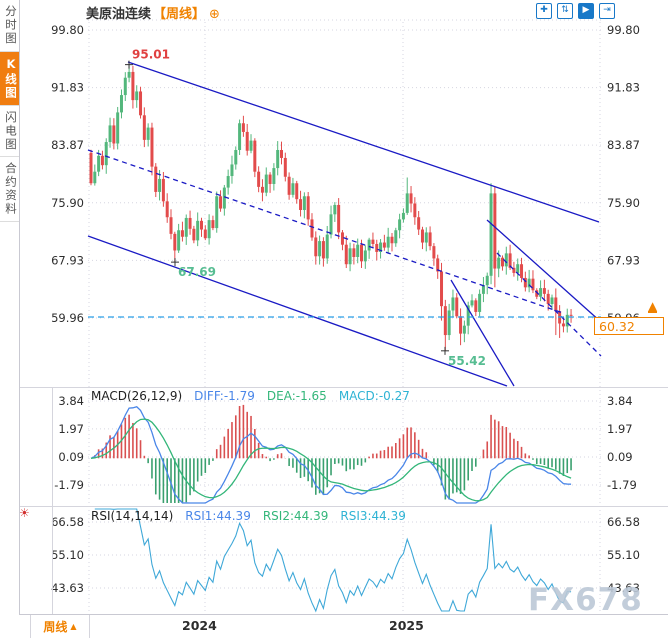  What do you see at coordinates (373, 516) in the screenshot?
I see `rsi3-value: RSI3:44.39` at bounding box center [373, 516].